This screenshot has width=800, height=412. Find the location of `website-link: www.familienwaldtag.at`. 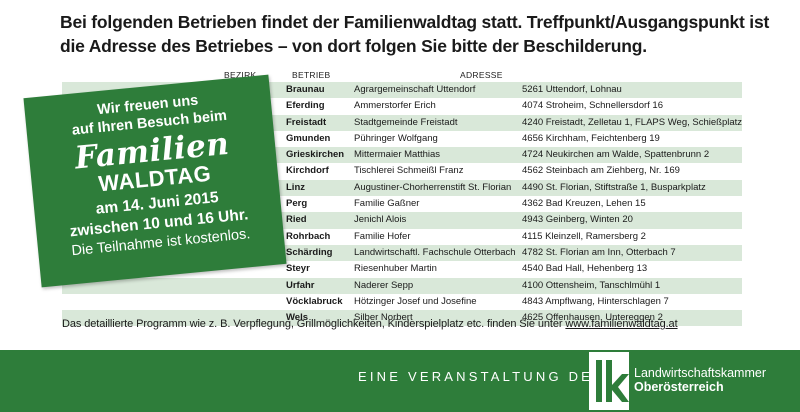

website-link: www.familienwaldtag.at is located at coordinates (621, 324).